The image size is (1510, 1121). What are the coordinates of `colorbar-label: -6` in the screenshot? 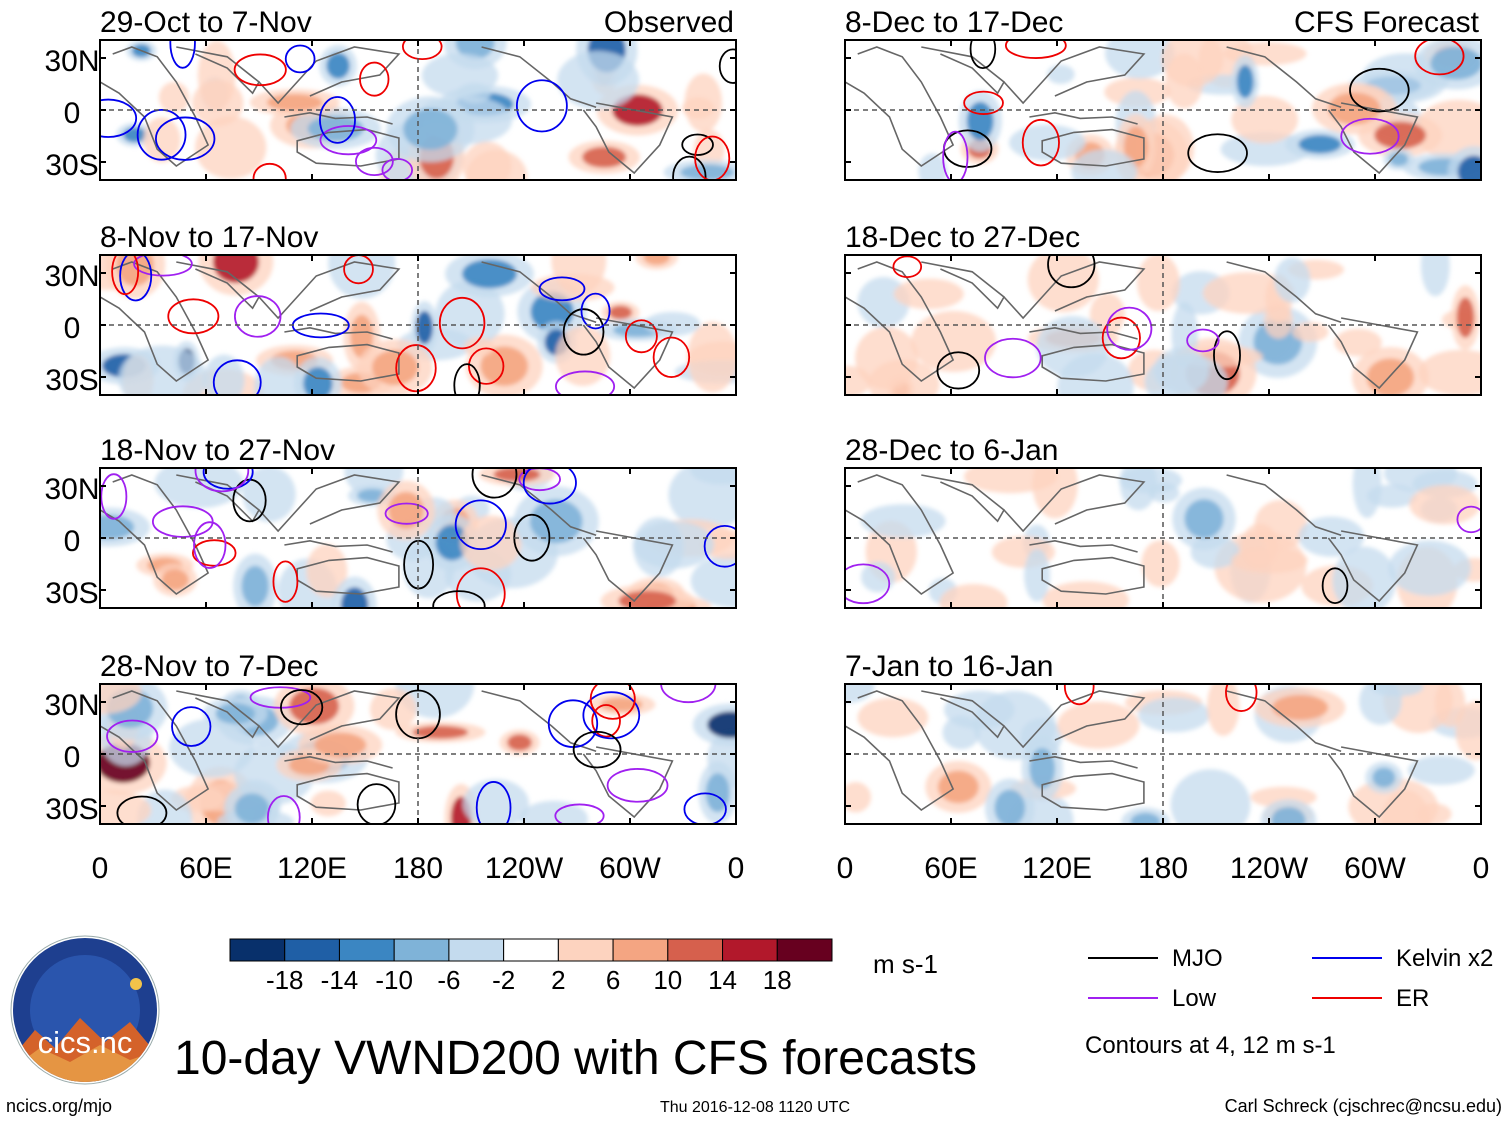 It's located at (448, 980).